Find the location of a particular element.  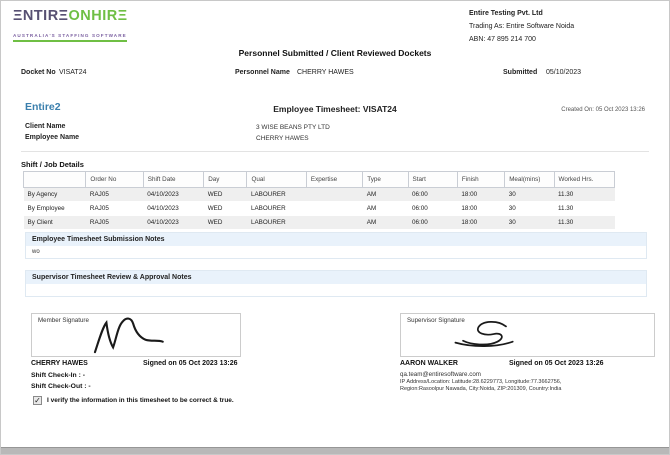

col-type: Type is located at coordinates (385, 179).